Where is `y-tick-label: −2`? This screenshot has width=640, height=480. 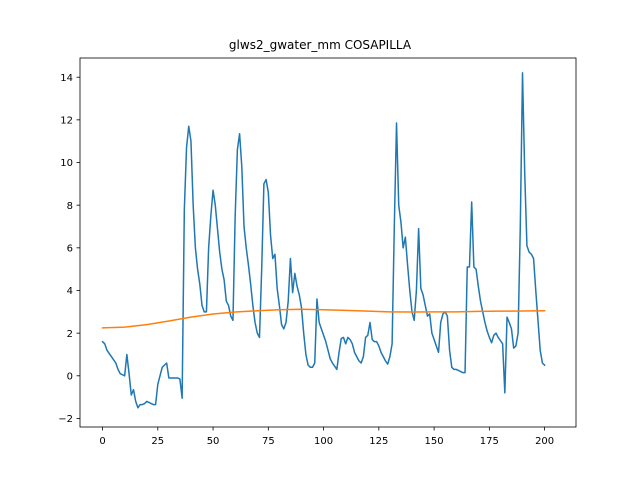
y-tick-label: −2 is located at coordinates (65, 419).